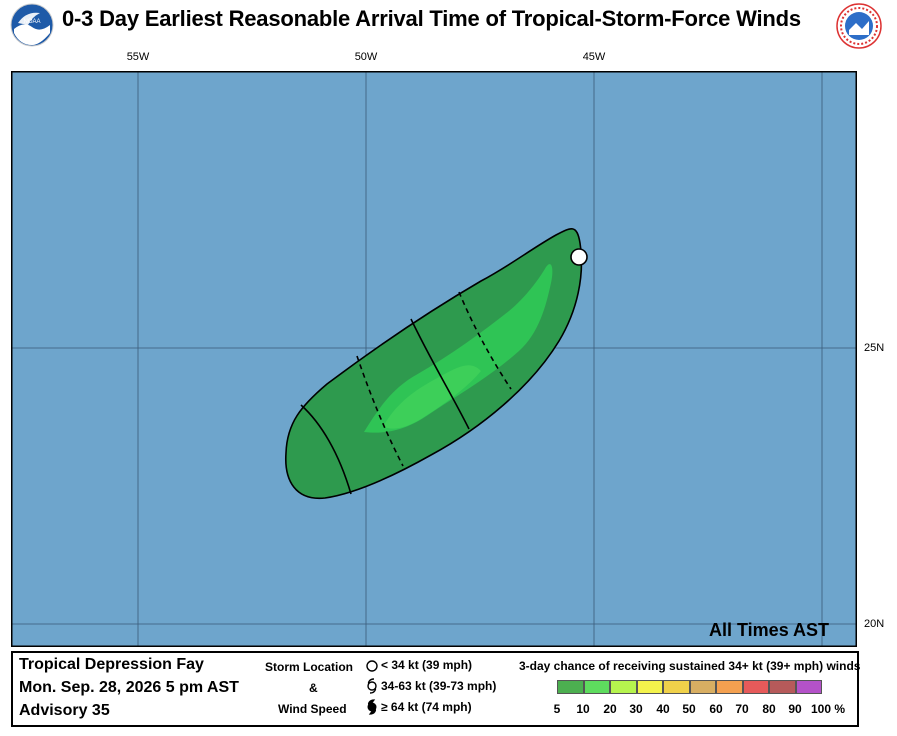 The image size is (897, 736). I want to click on scale-label: 5, so click(557, 709).